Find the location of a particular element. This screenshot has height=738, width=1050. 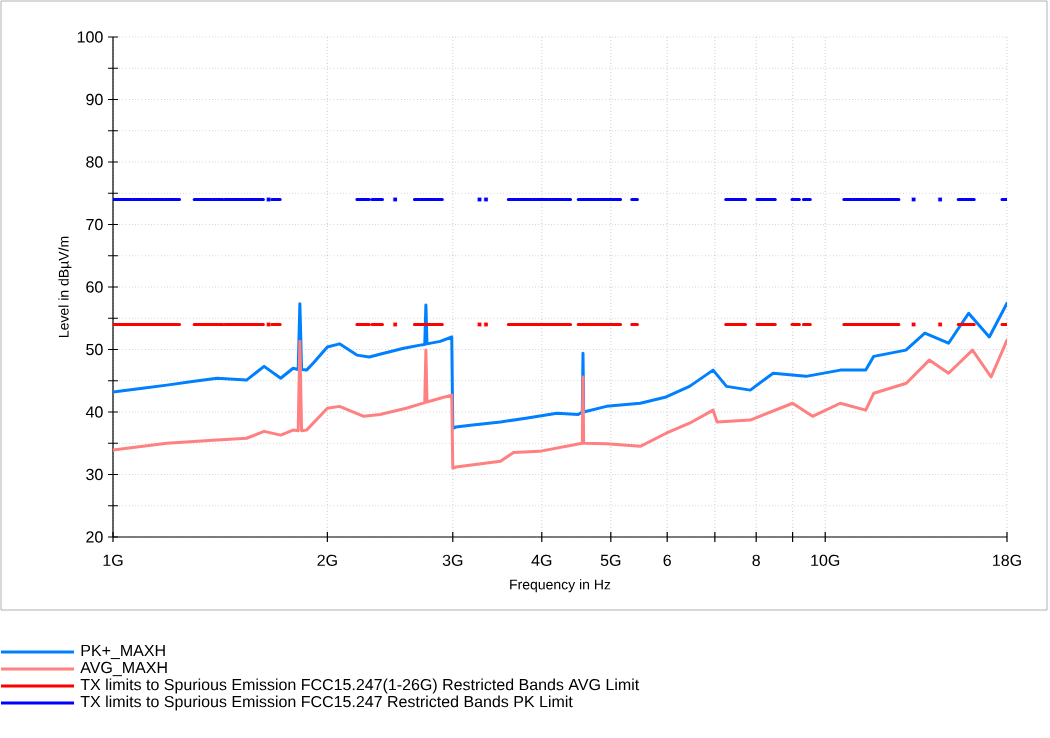

x-tick-label: 4G is located at coordinates (541, 560).